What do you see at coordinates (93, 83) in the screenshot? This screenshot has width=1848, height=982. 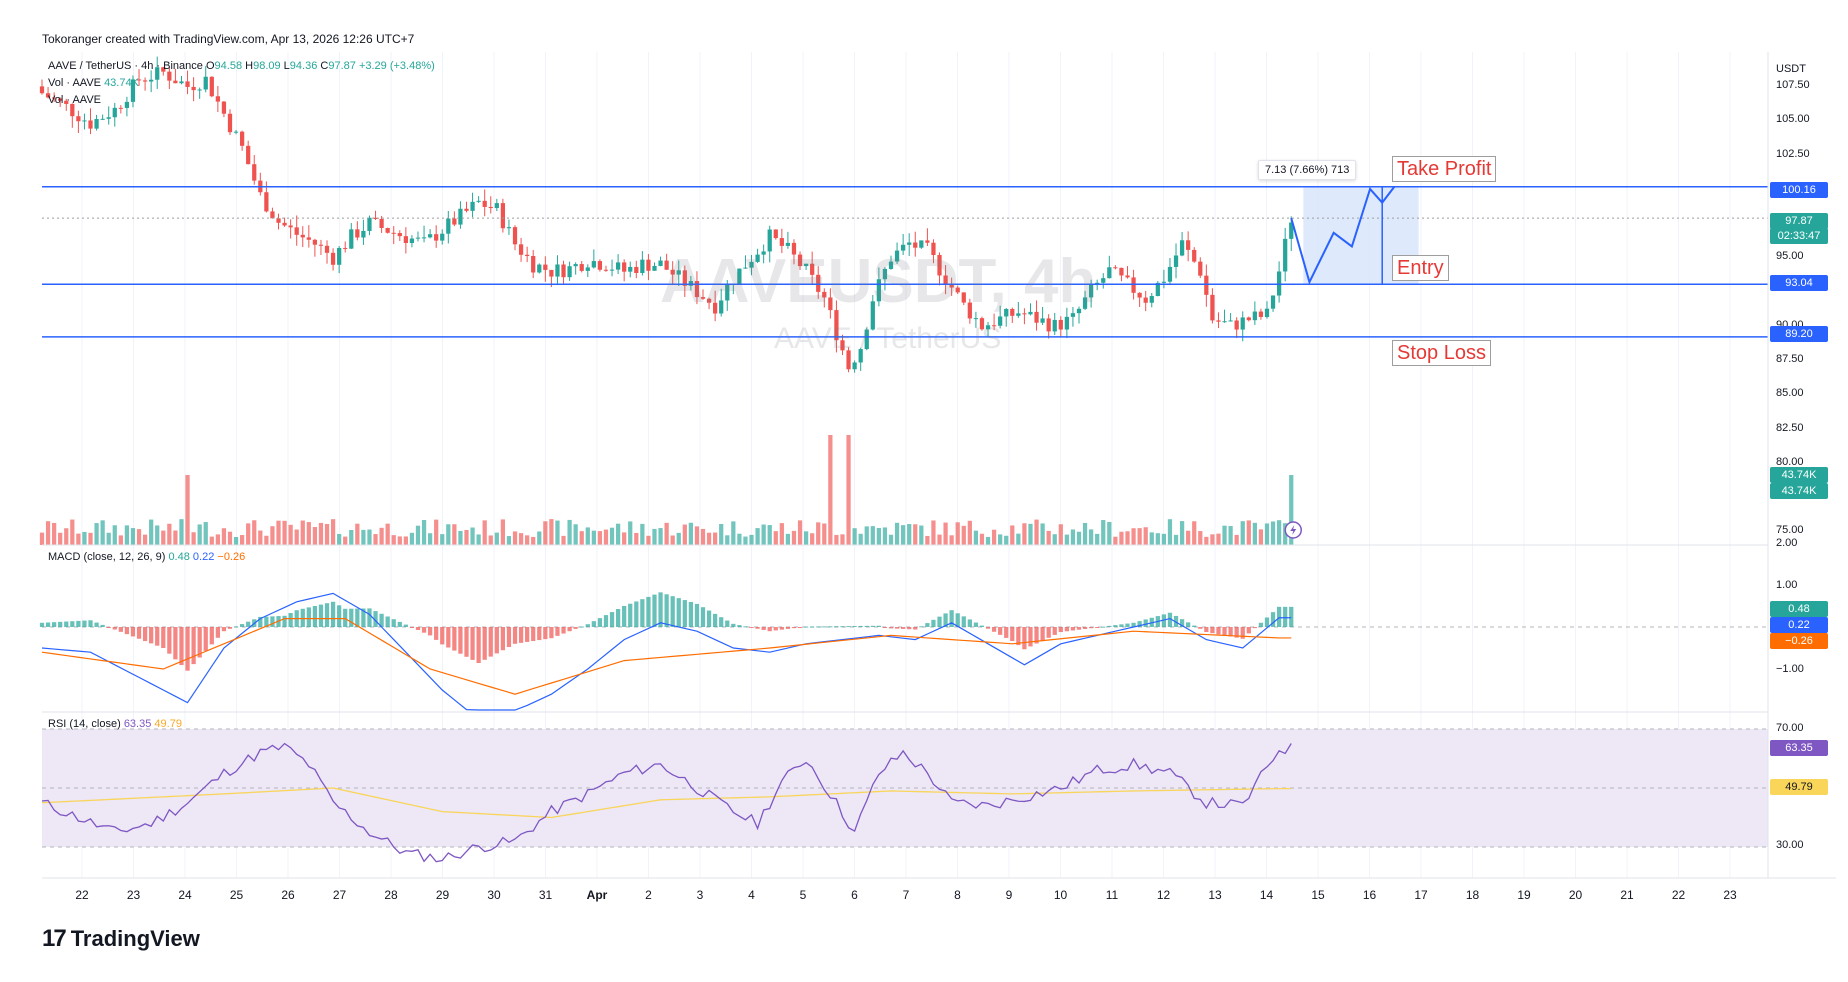 I see `volume-legend-1: Vol · AAVE 43.74K` at bounding box center [93, 83].